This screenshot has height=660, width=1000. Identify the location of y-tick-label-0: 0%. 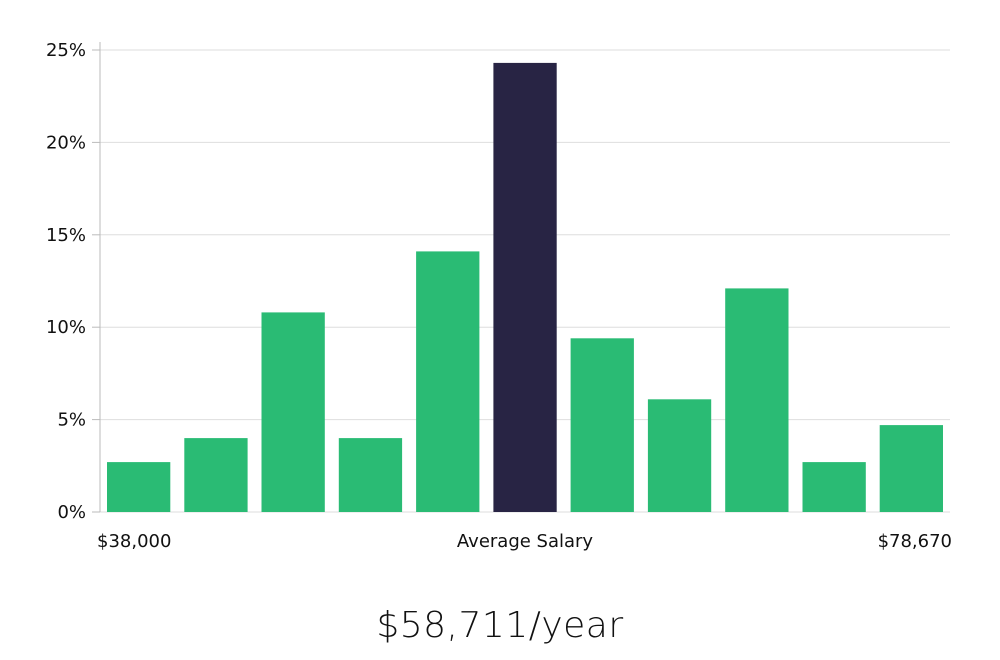
(71, 512).